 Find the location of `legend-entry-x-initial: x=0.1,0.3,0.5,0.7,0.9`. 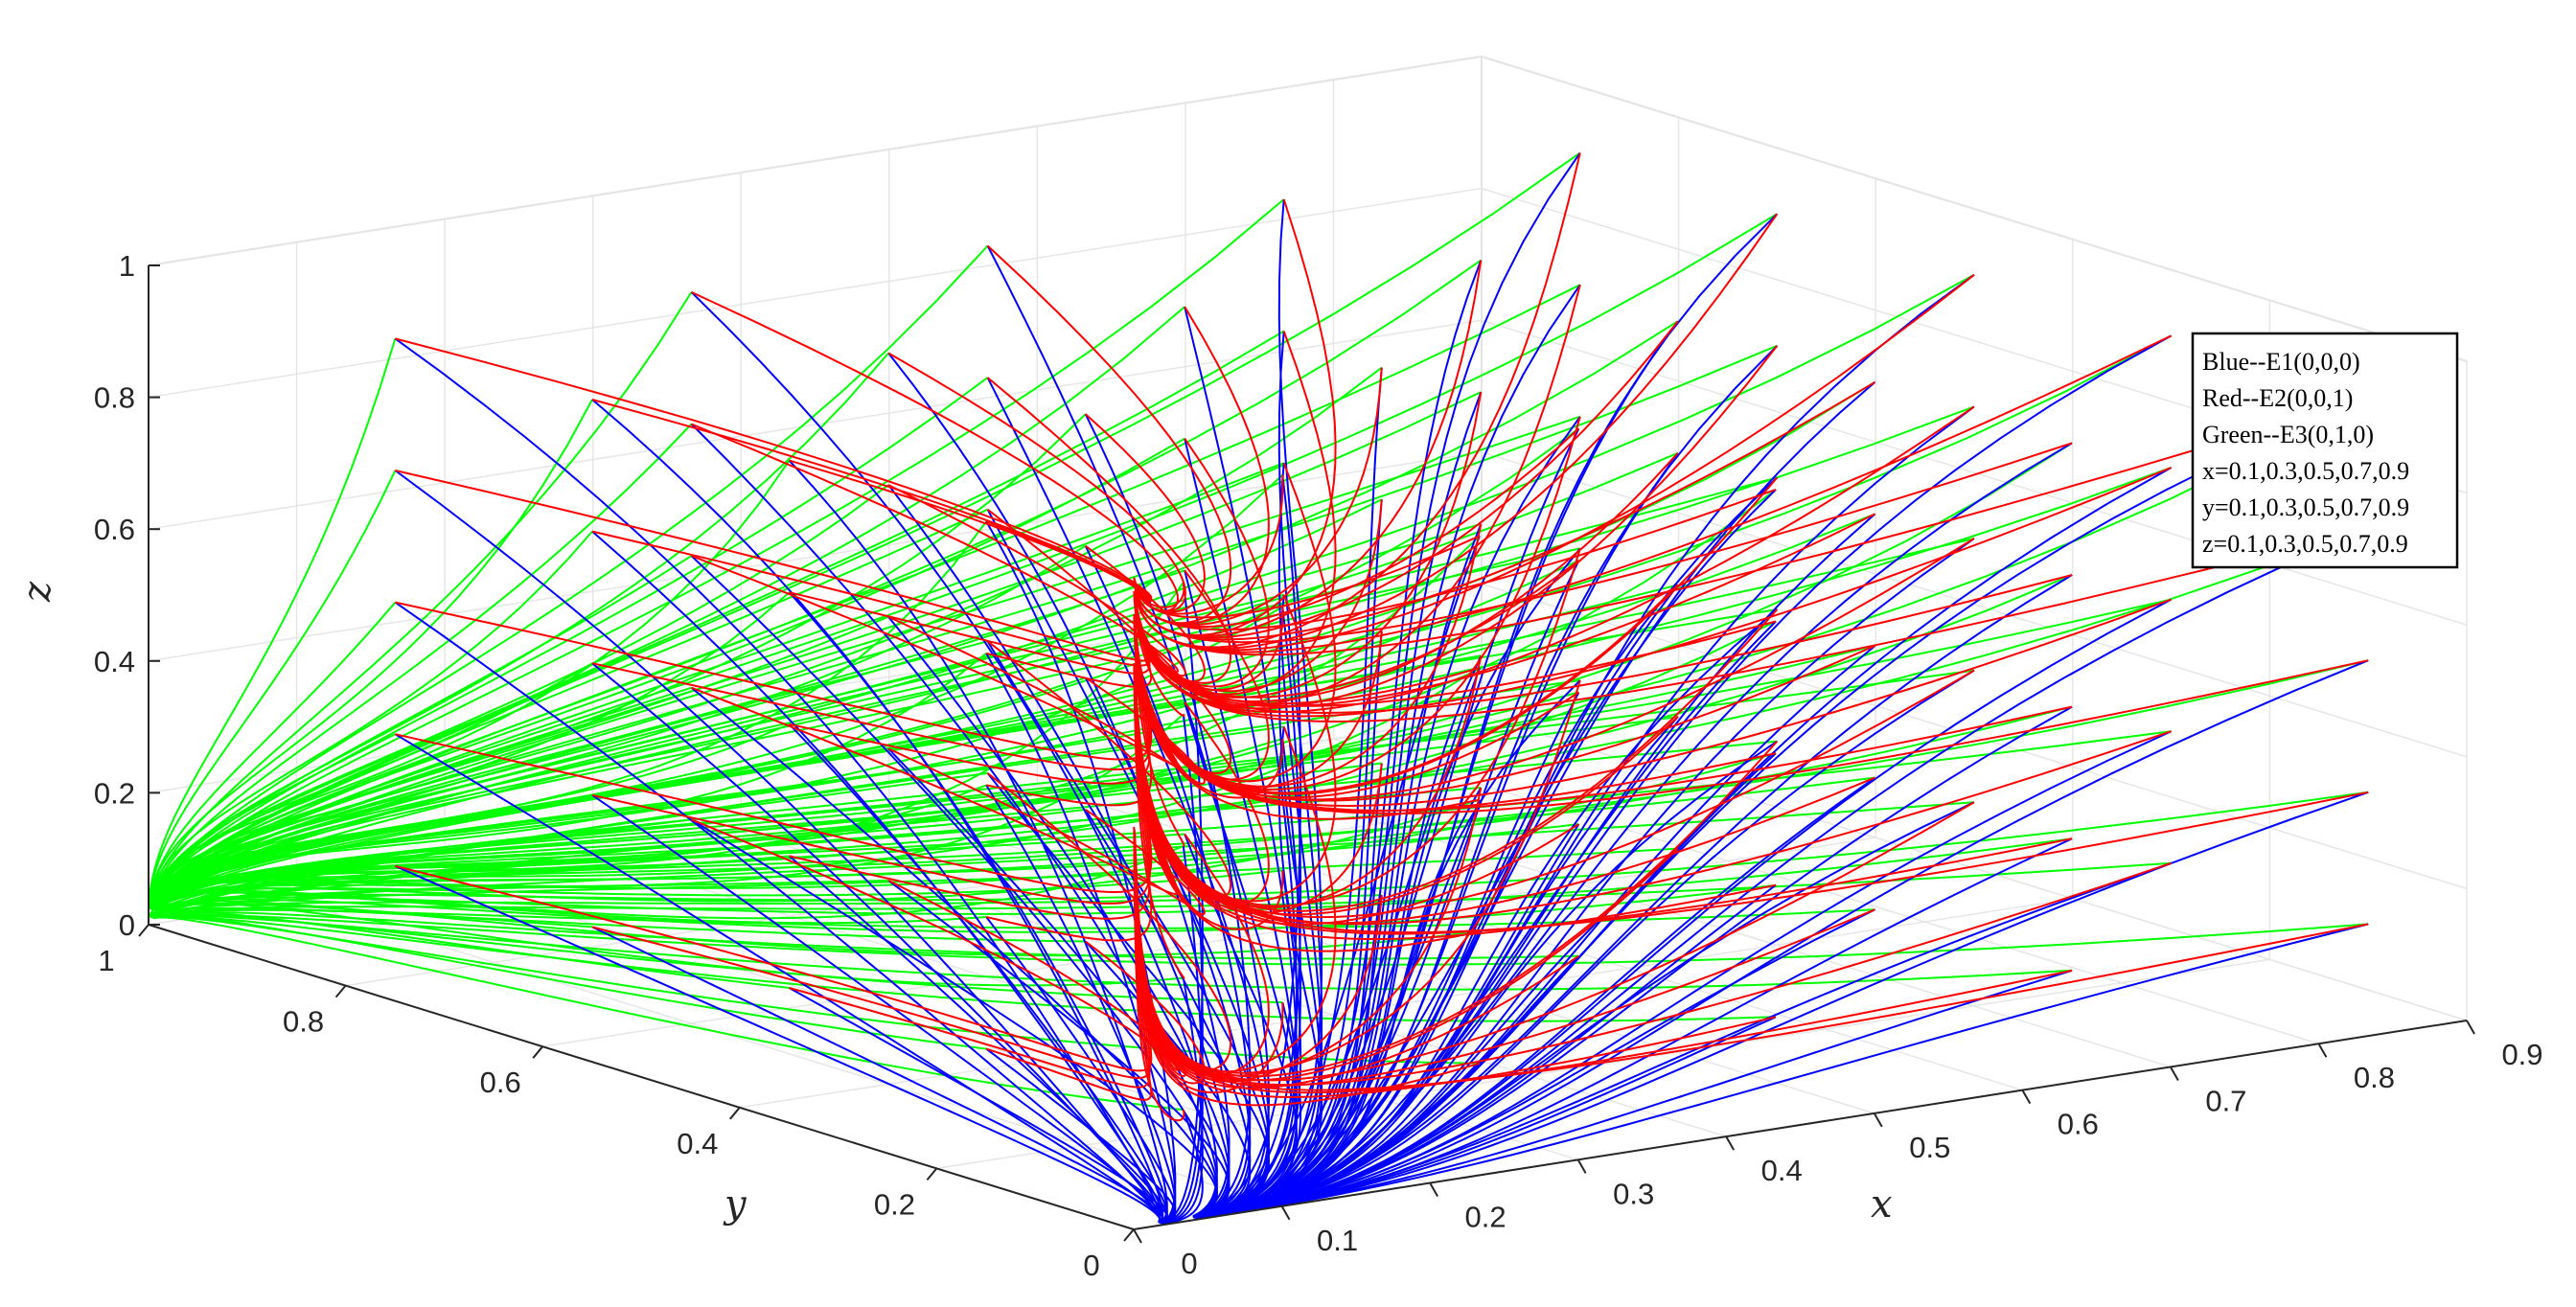

legend-entry-x-initial: x=0.1,0.3,0.5,0.7,0.9 is located at coordinates (2305, 471).